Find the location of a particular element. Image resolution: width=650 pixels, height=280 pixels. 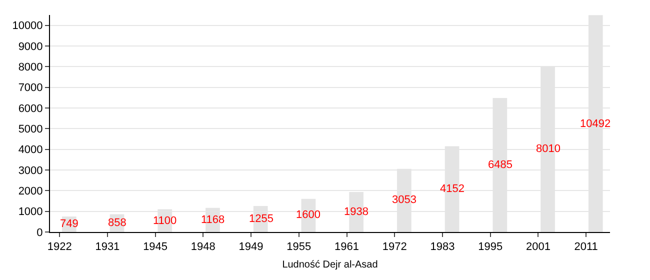

data-label: 1100 is located at coordinates (165, 221).